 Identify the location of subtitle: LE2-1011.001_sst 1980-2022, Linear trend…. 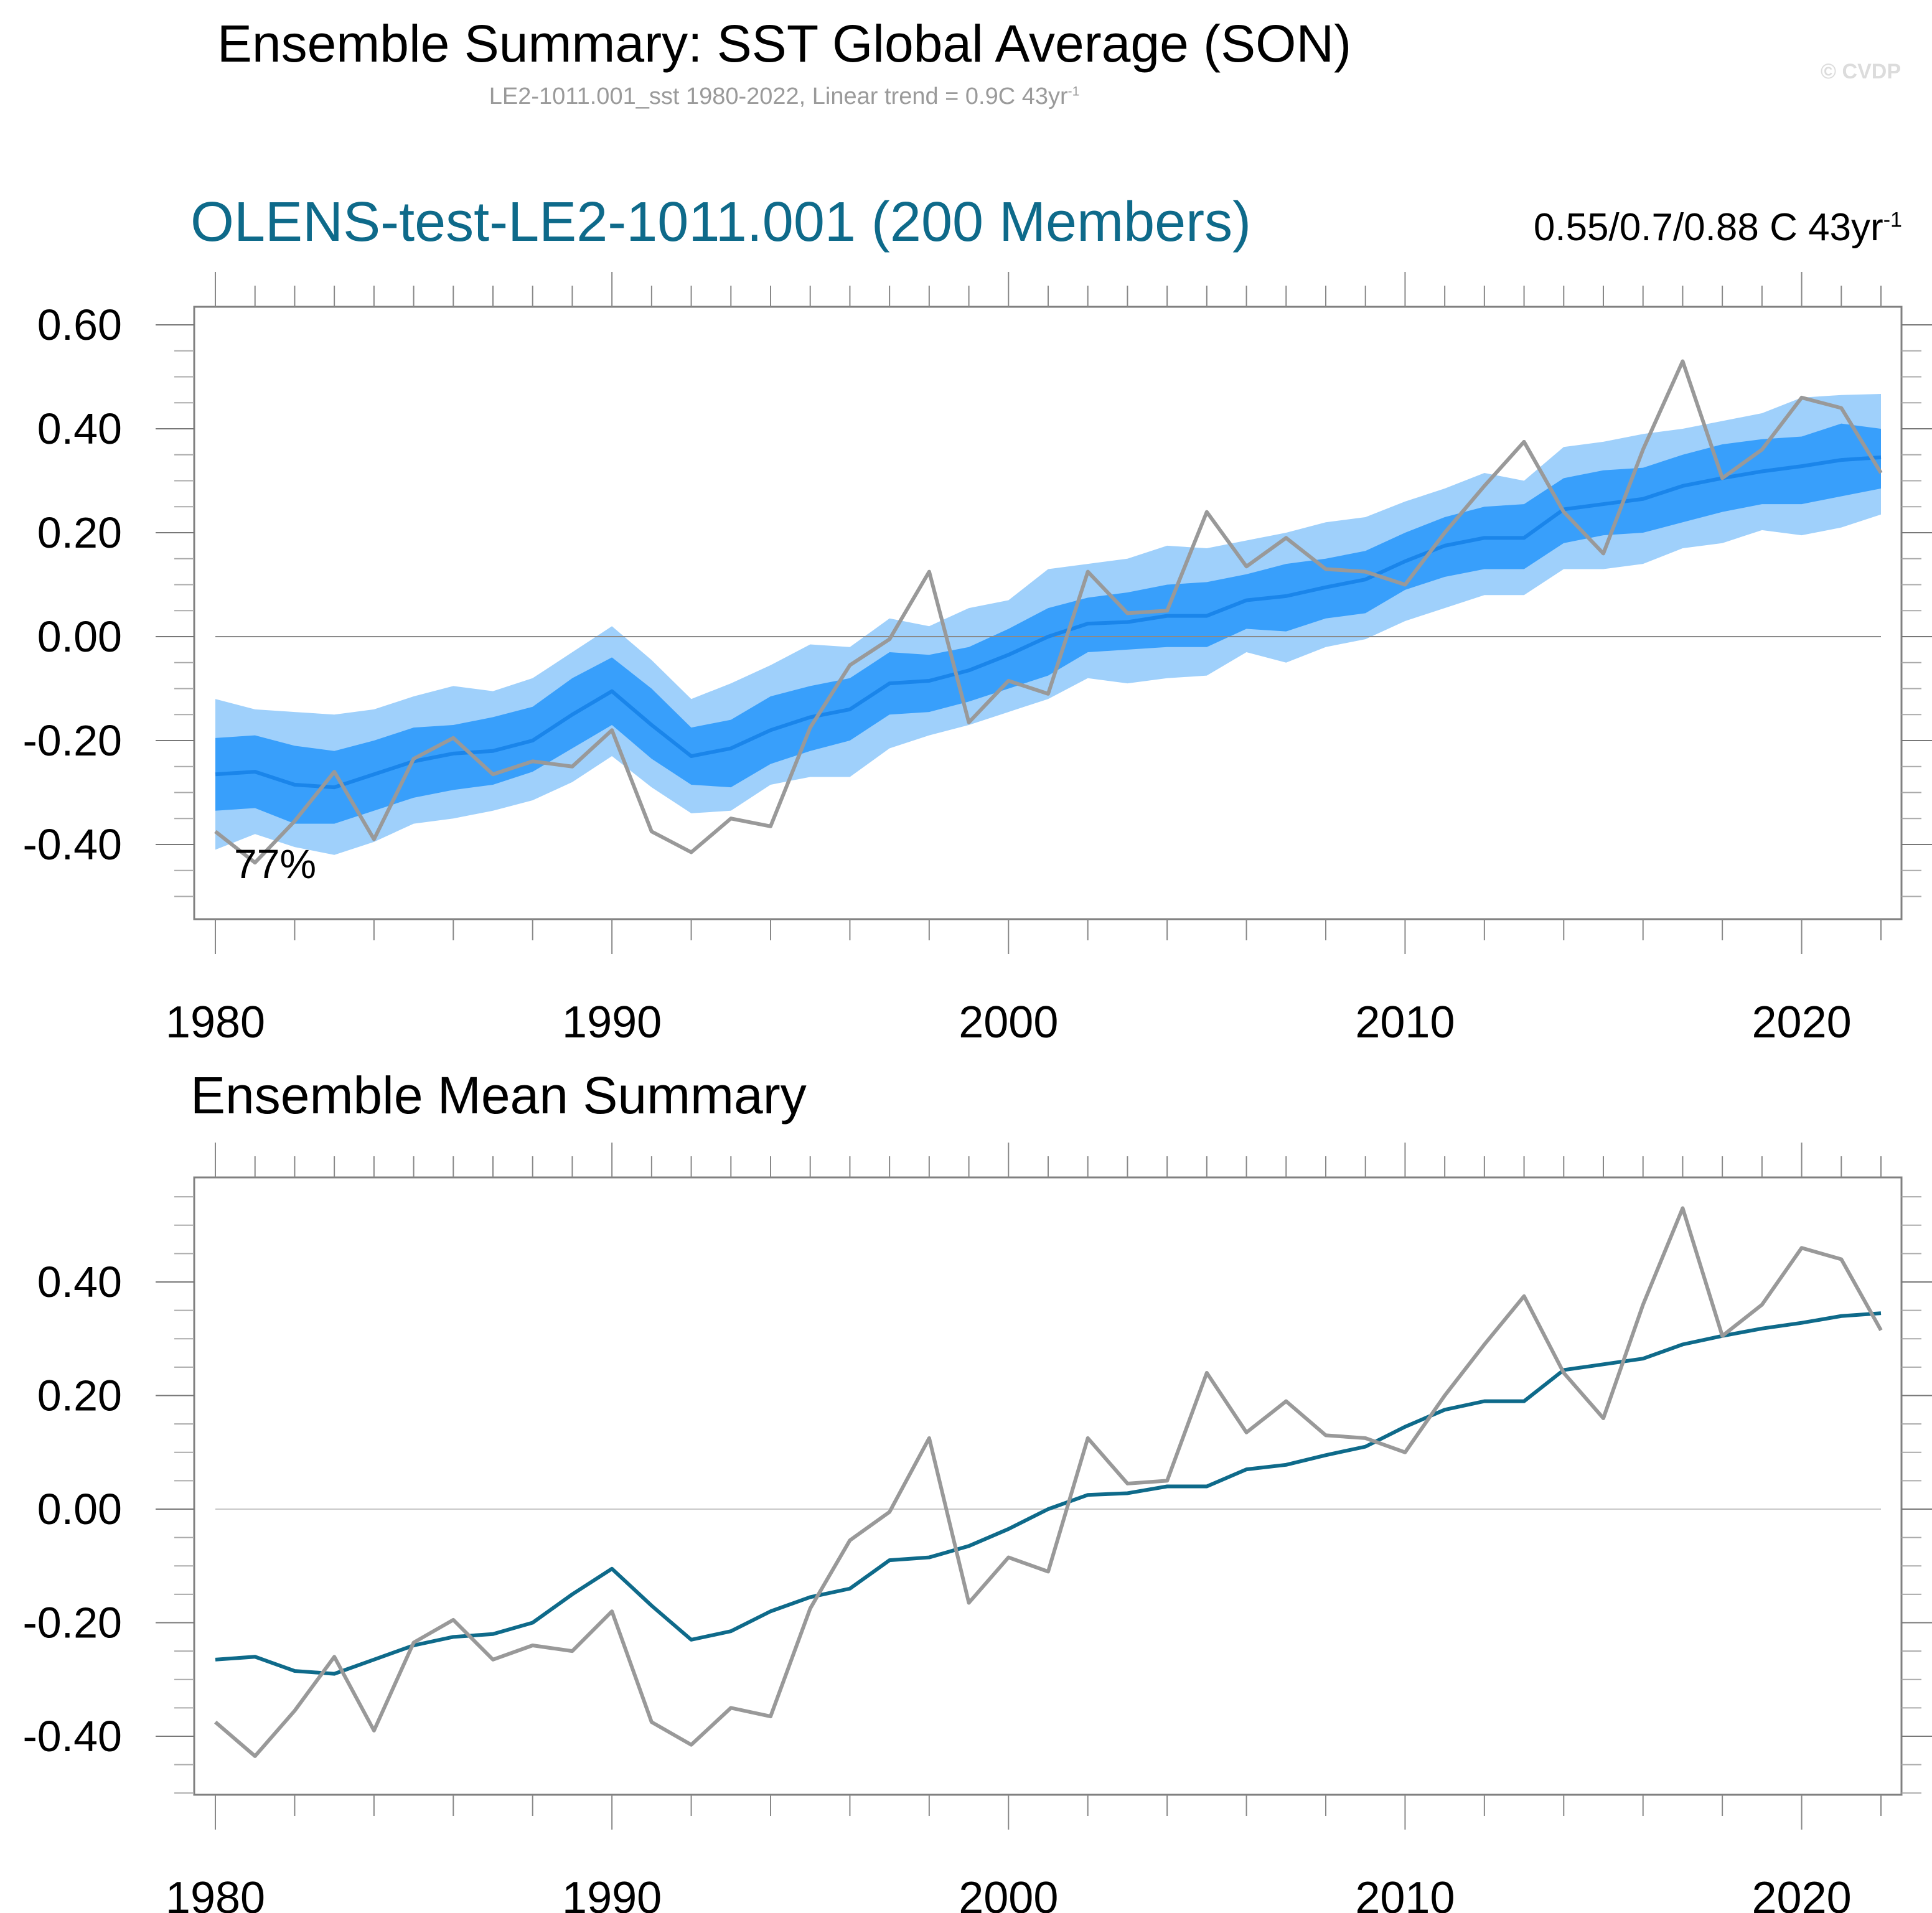
(785, 97).